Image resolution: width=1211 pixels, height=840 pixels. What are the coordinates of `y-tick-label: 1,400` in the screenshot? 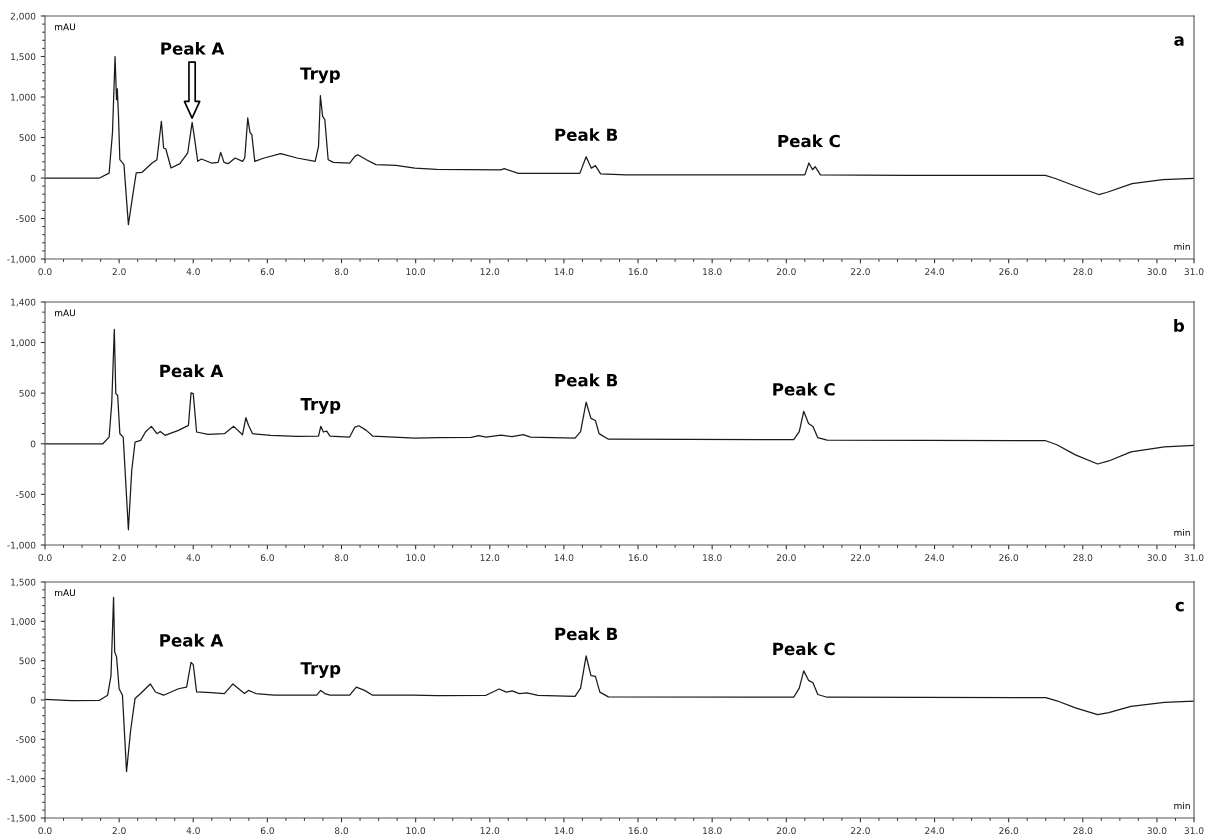 It's located at (23, 302).